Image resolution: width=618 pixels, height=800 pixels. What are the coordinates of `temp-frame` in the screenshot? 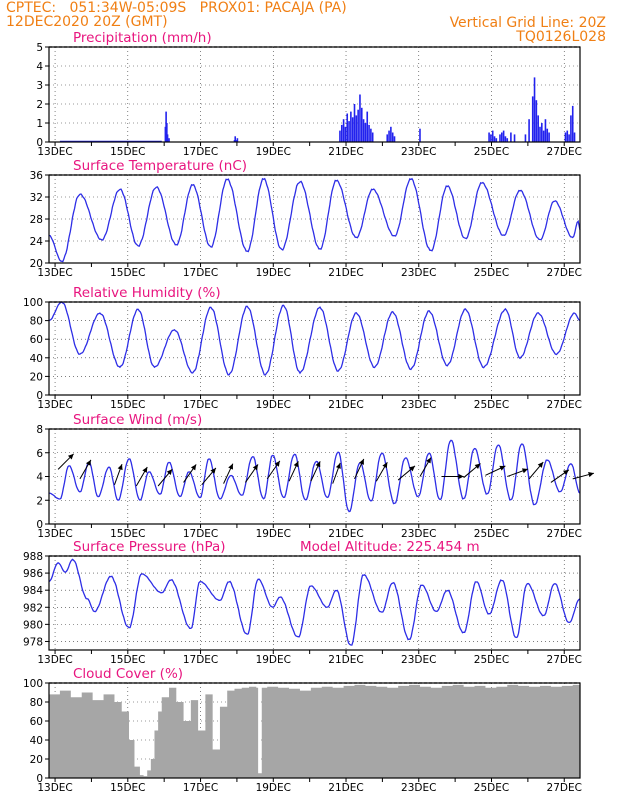 It's located at (314, 219).